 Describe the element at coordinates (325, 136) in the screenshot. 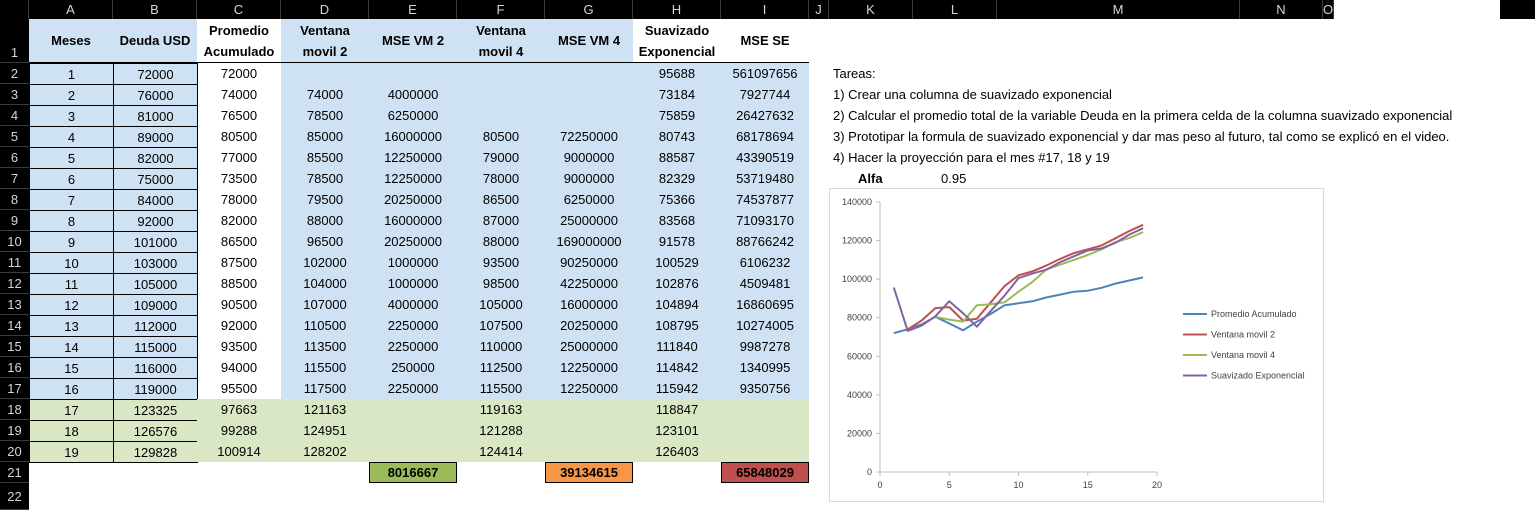

I see `cell-d5: 85000` at that location.